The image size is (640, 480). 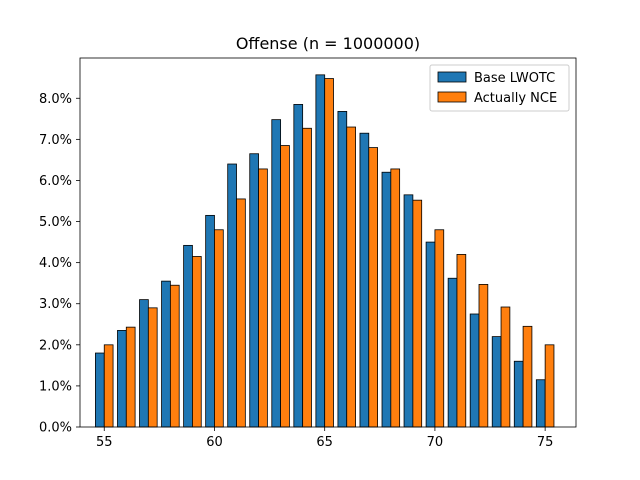 What do you see at coordinates (324, 442) in the screenshot?
I see `x-tick-label-65: 65` at bounding box center [324, 442].